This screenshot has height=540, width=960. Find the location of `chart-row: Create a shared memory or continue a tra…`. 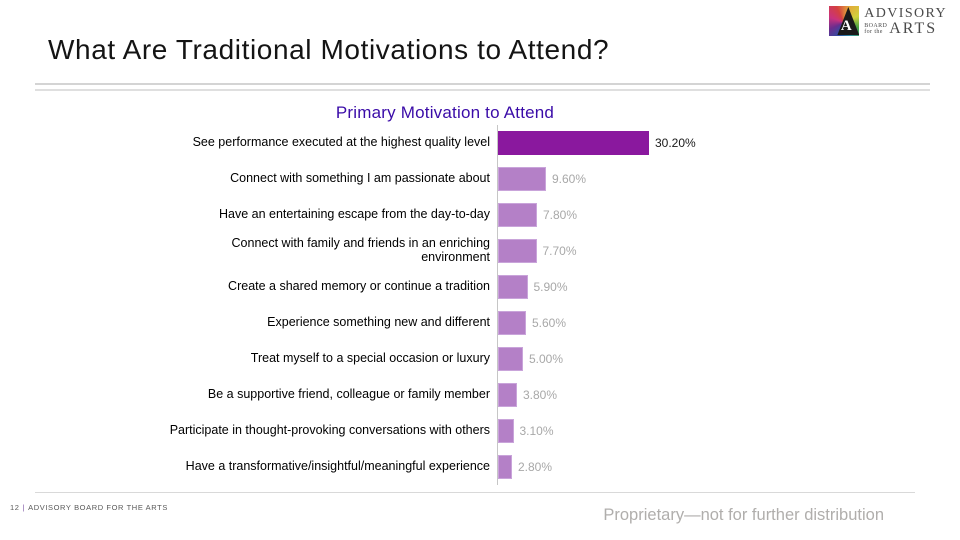

chart-row: Create a shared memory or continue a tra… is located at coordinates (521, 287).